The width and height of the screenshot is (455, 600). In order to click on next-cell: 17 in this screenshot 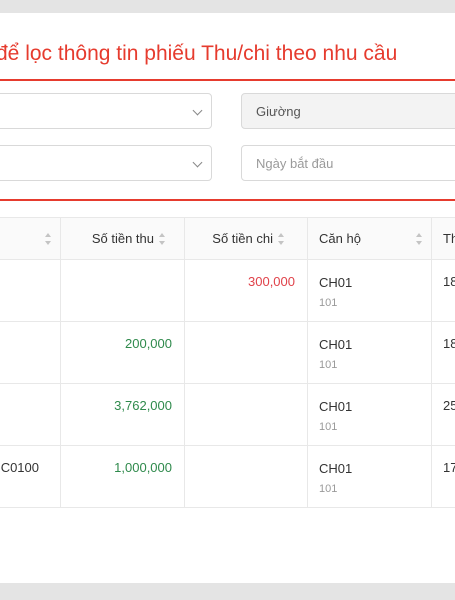, I will do `click(443, 476)`.